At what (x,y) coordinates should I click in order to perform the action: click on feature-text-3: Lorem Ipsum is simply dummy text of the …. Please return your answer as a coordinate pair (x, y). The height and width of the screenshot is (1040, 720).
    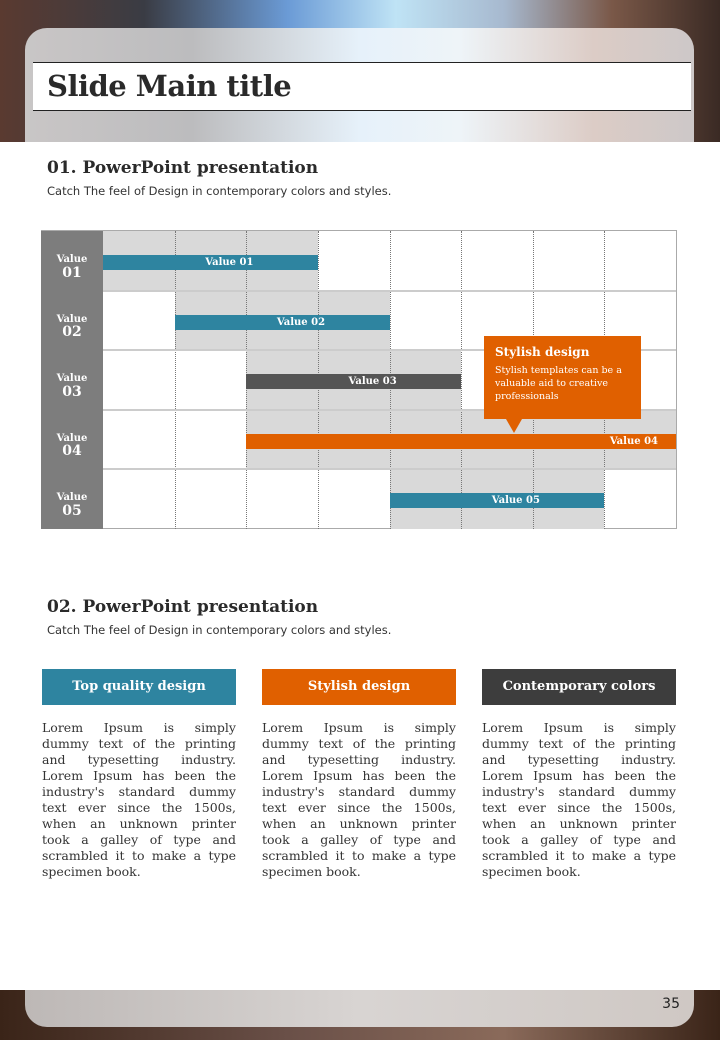
    Looking at the image, I should click on (579, 799).